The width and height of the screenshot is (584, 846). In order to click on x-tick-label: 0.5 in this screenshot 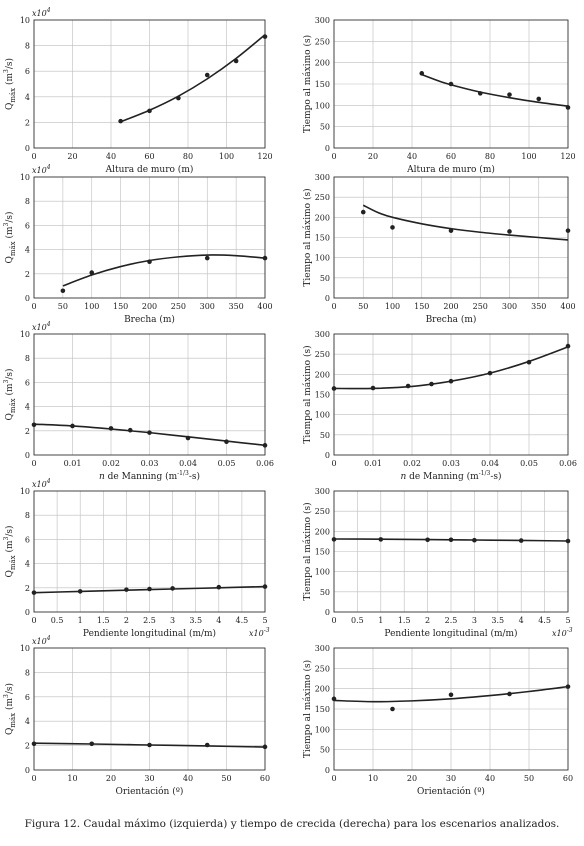, I will do `click(57, 620)`.